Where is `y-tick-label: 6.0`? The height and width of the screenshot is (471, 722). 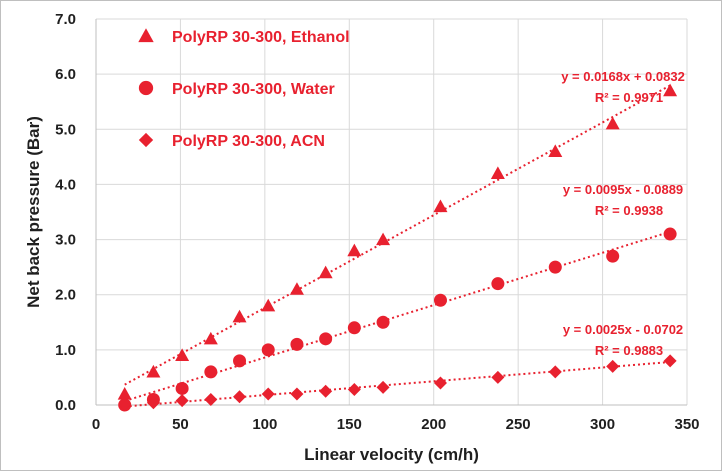
y-tick-label: 6.0 is located at coordinates (65, 74).